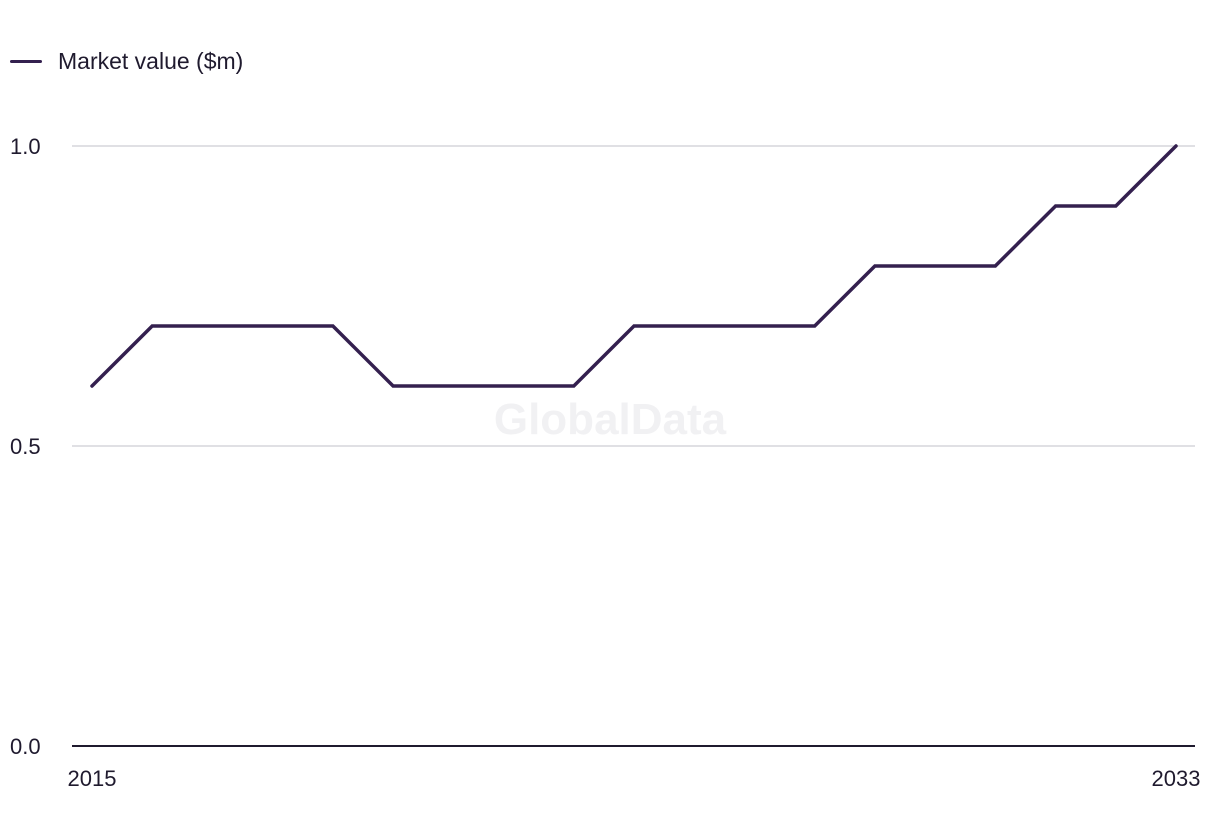 This screenshot has width=1220, height=836. I want to click on x-tick-label: 2015, so click(92, 778).